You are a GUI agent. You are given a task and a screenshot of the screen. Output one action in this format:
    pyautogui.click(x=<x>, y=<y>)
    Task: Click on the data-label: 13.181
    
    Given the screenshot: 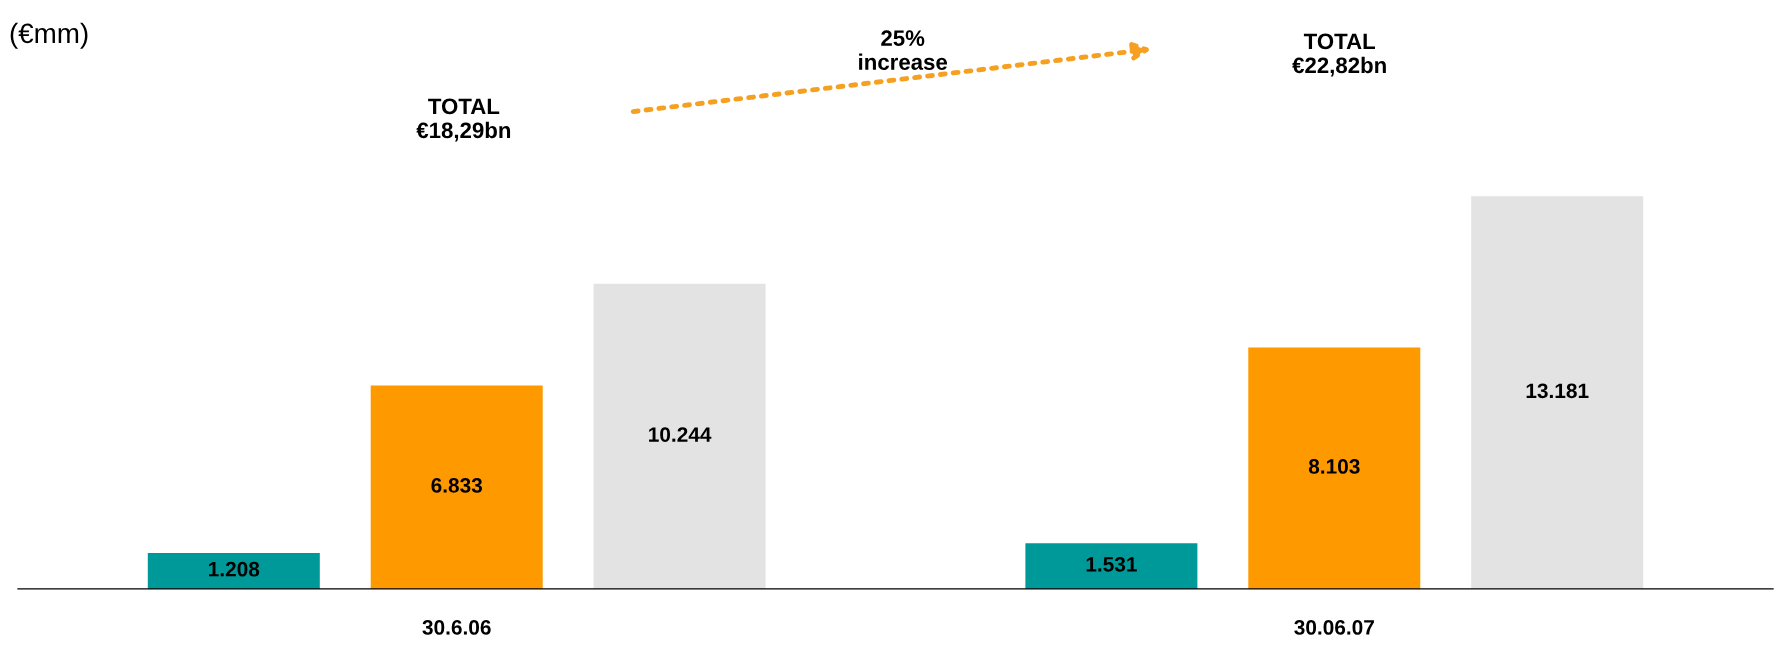 What is the action you would take?
    pyautogui.click(x=1557, y=391)
    